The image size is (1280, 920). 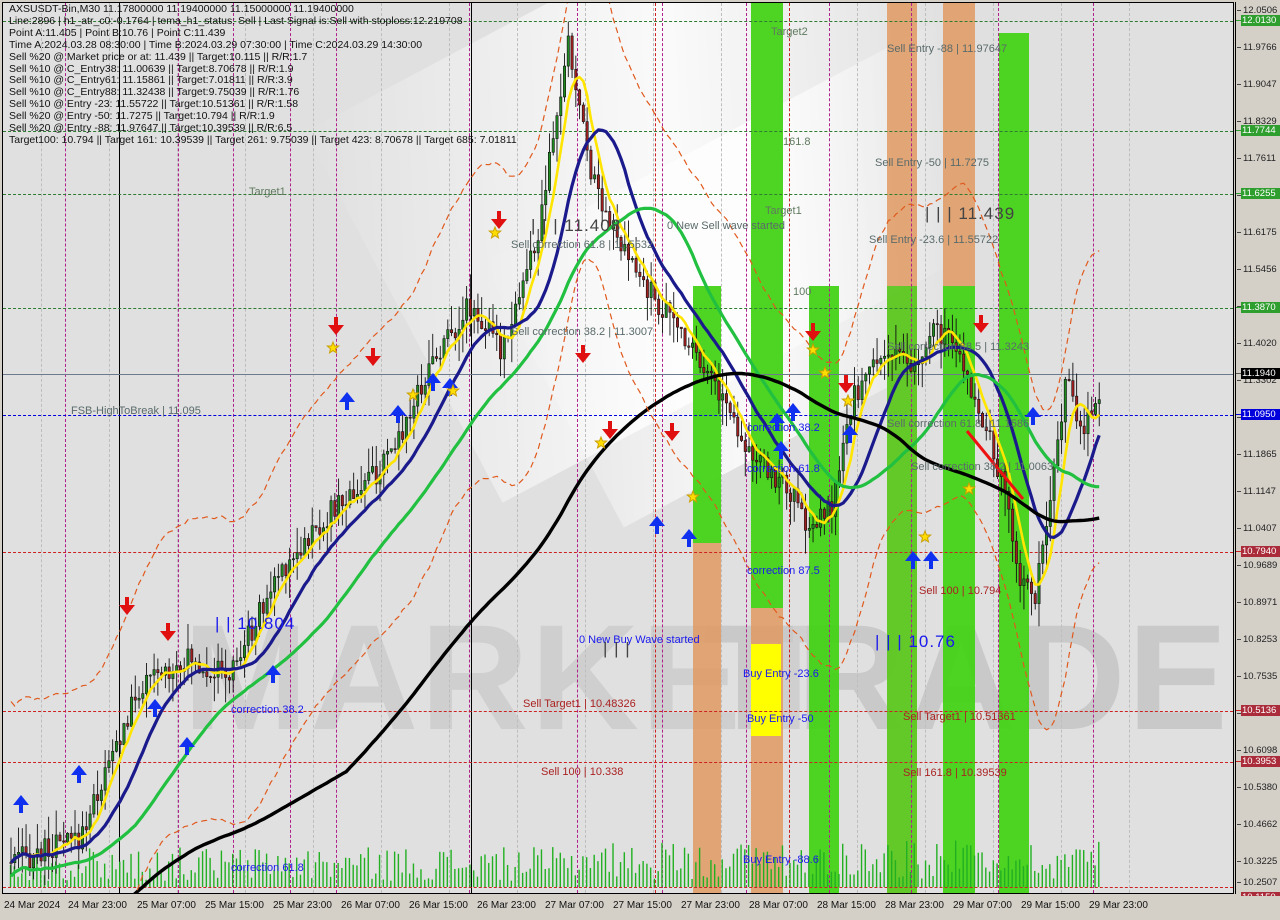 I want to click on price-badge-3: 11.3870, so click(x=1260, y=307).